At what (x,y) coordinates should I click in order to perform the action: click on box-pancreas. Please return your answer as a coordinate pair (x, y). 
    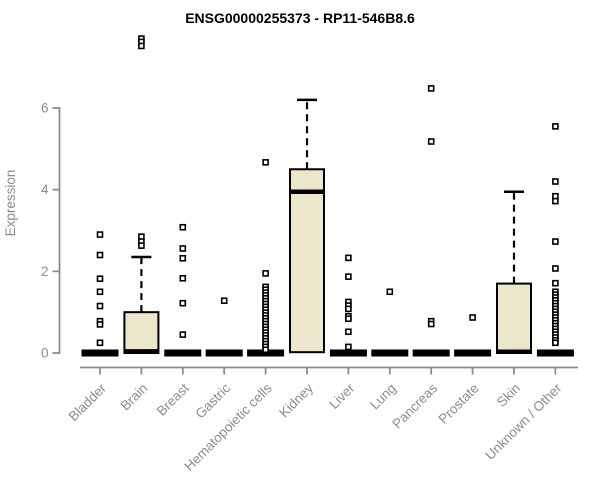
    Looking at the image, I should click on (431, 221).